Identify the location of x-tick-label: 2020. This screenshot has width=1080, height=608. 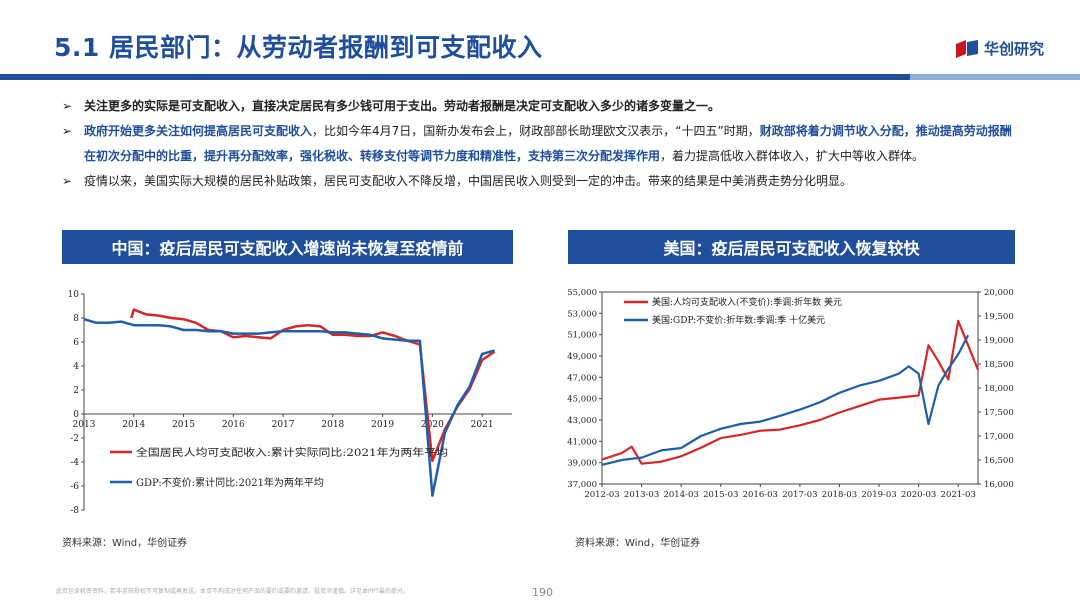
(432, 425).